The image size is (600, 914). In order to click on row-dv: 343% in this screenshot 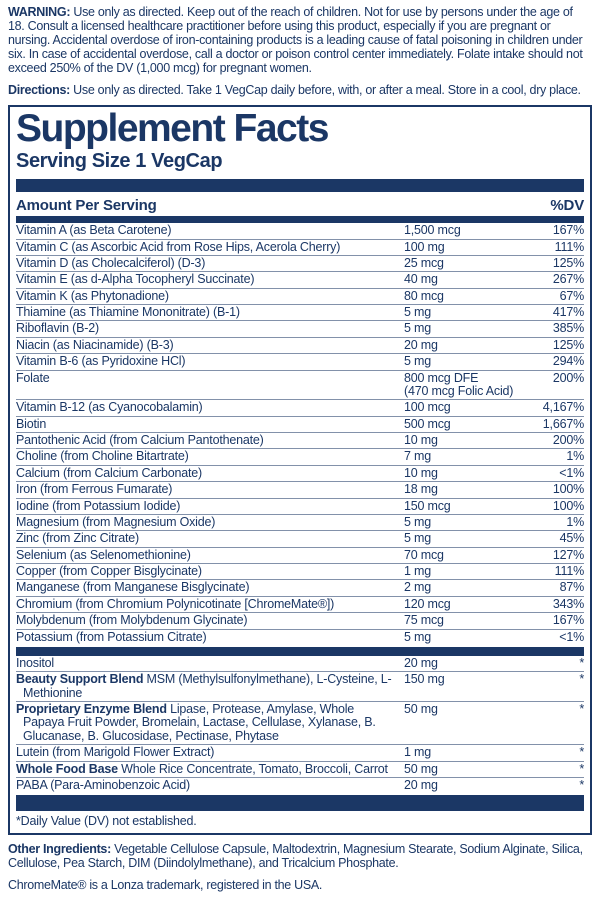, I will do `click(568, 603)`.